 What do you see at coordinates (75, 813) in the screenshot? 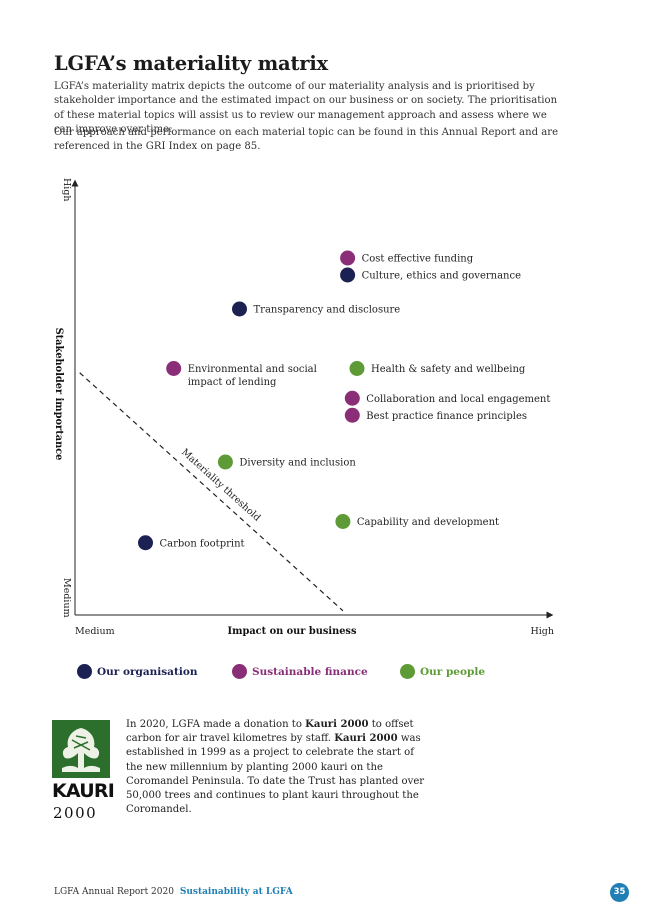
I see `kauri-logo-year: 2000` at bounding box center [75, 813].